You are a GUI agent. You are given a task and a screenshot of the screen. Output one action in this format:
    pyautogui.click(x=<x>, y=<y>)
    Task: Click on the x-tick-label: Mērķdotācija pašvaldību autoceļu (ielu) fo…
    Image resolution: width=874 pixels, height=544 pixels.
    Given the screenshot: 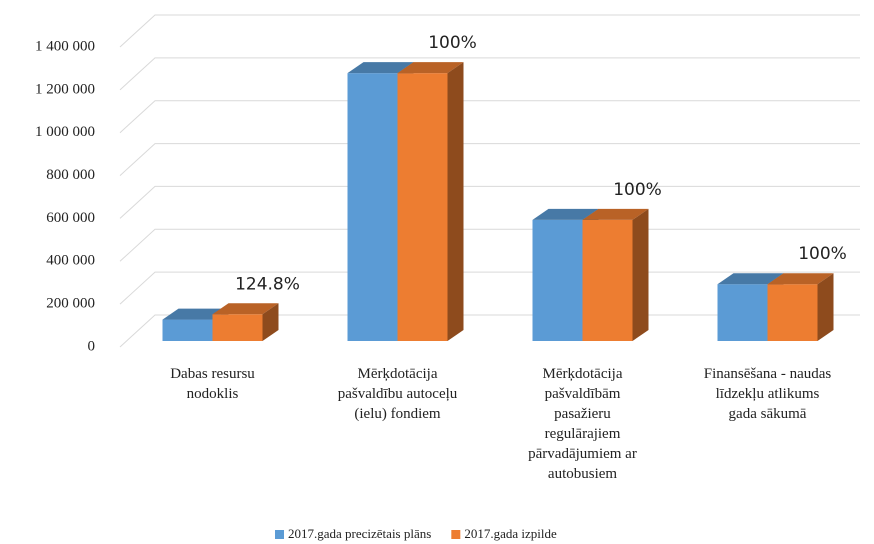 What is the action you would take?
    pyautogui.click(x=398, y=394)
    